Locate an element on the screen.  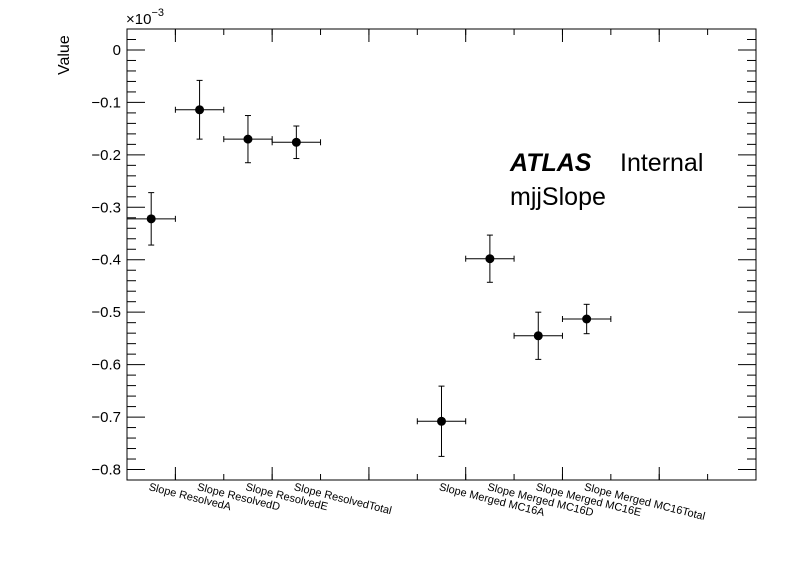
y-axis-exponent-power: −3 is located at coordinates (157, 13).